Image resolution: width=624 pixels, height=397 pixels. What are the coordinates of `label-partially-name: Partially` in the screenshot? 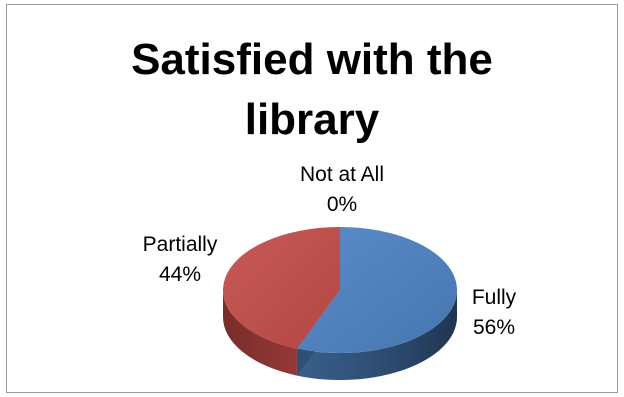 It's located at (180, 244).